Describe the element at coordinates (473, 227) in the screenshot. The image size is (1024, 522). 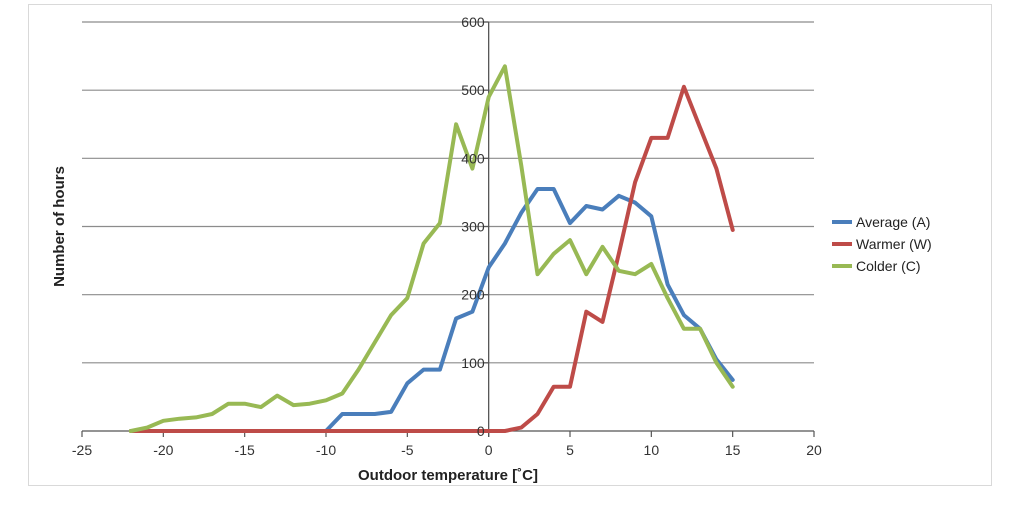
I see `y-tick-label: 300` at that location.